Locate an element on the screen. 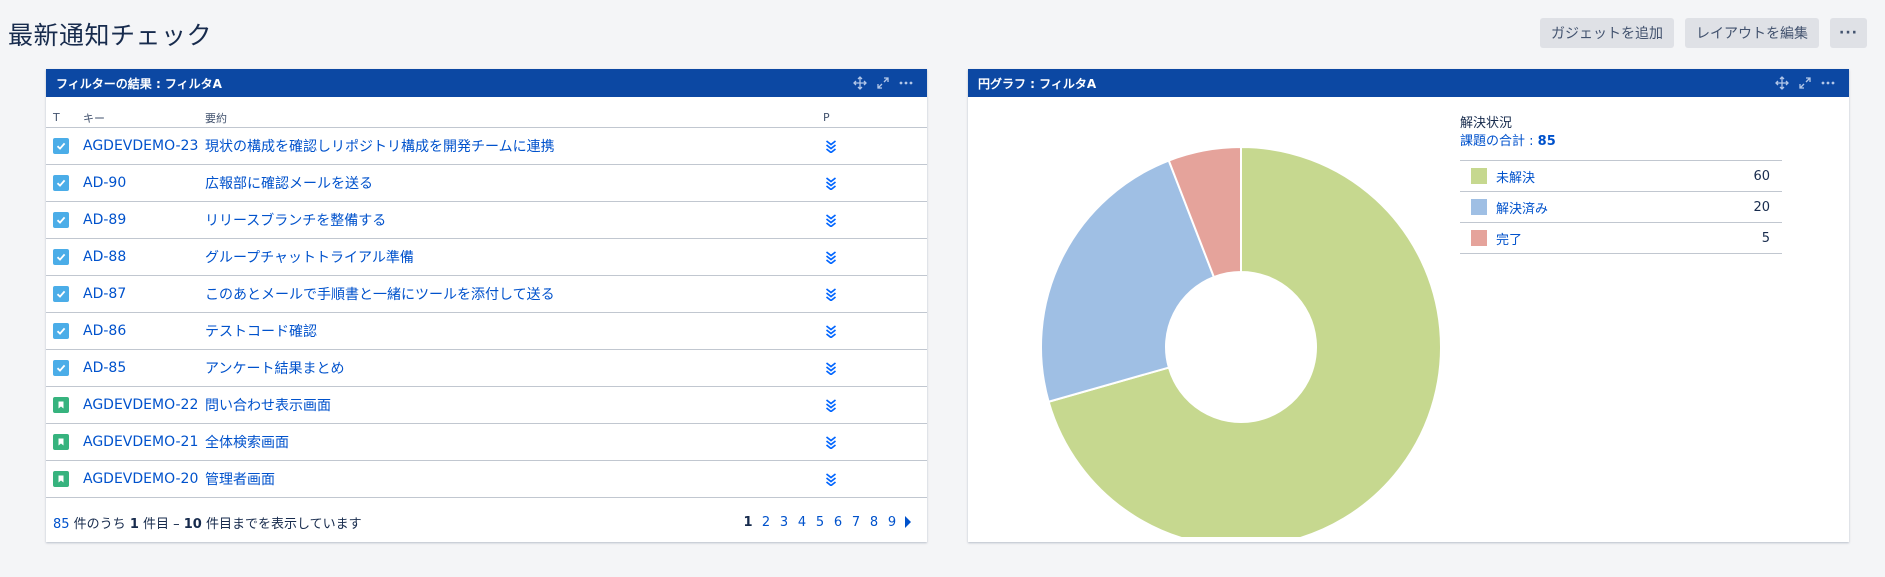  page-title: 最新通知チェック is located at coordinates (110, 35).